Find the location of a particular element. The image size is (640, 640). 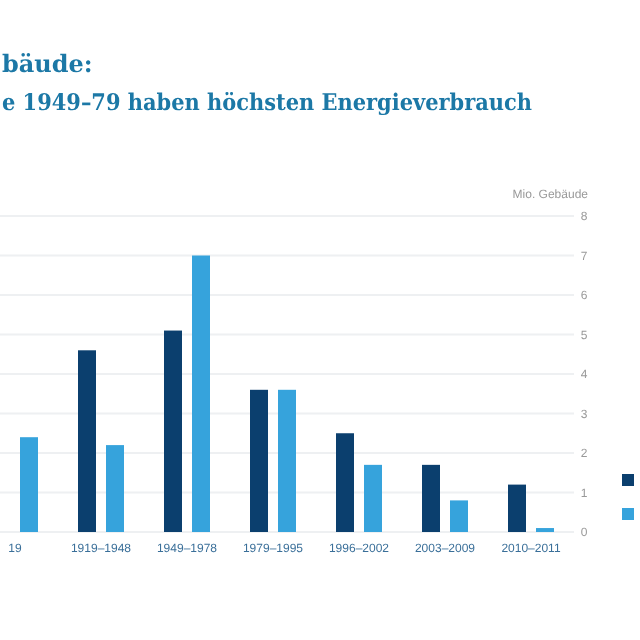

chart-title: bäude: is located at coordinates (47, 64).